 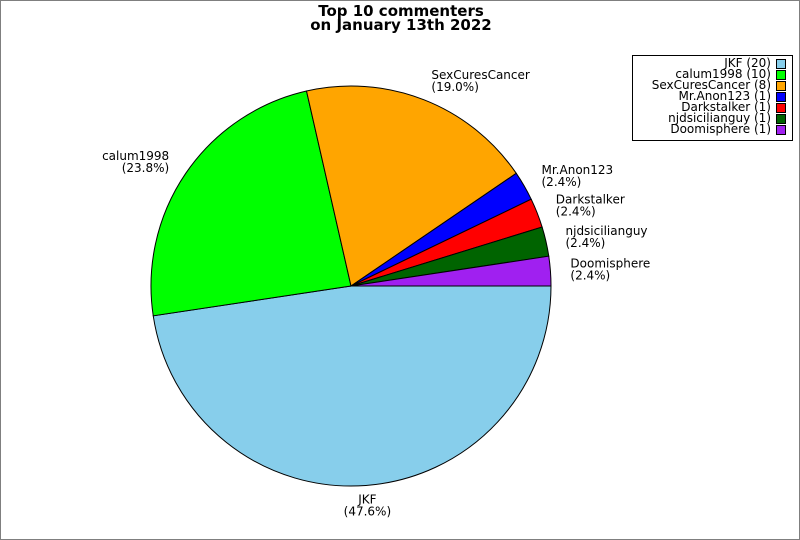 I want to click on slice-label-njdsicilianguy: njdsicilianguy, so click(x=607, y=231).